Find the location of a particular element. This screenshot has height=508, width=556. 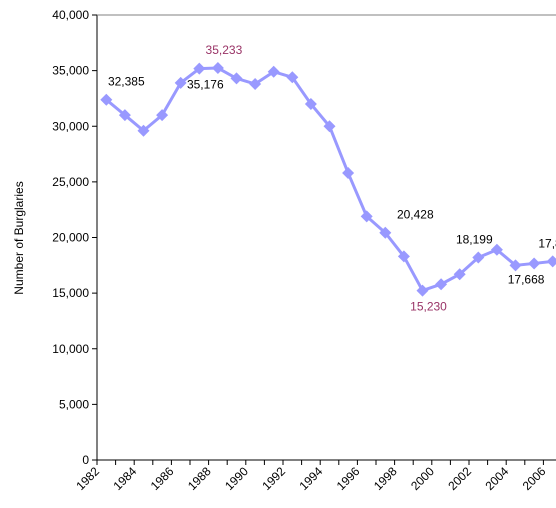

y-axis-label: Number of Burglaries is located at coordinates (19, 237).